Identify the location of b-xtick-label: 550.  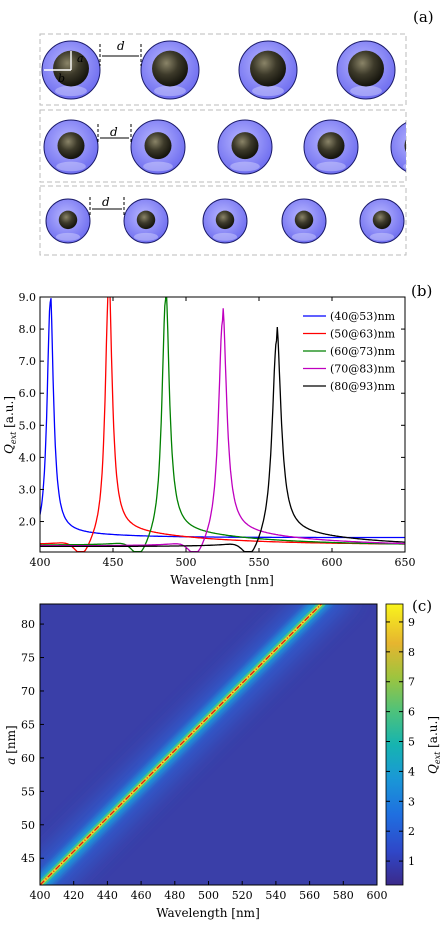
(259, 562).